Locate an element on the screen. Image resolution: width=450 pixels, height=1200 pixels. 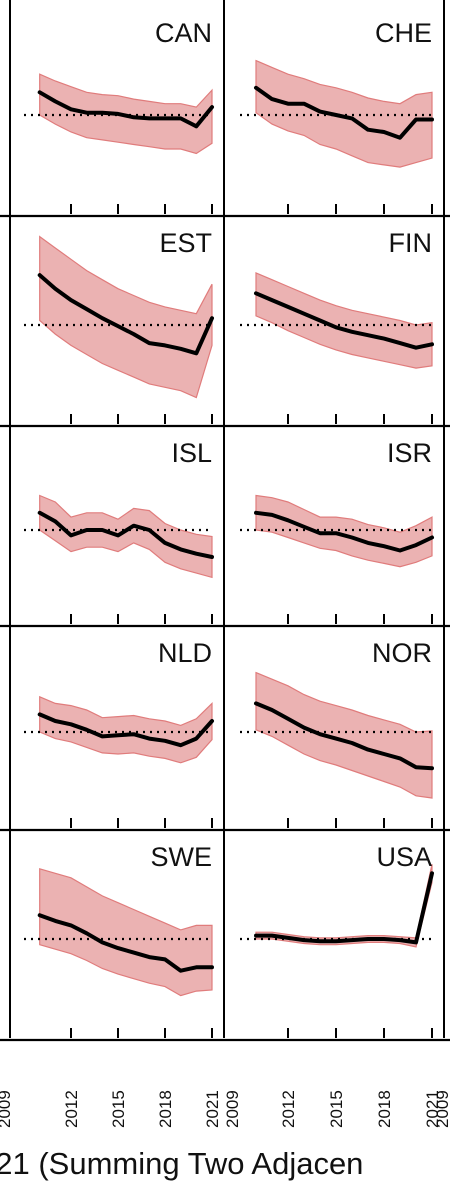
series-line-nor is located at coordinates (344, 736).